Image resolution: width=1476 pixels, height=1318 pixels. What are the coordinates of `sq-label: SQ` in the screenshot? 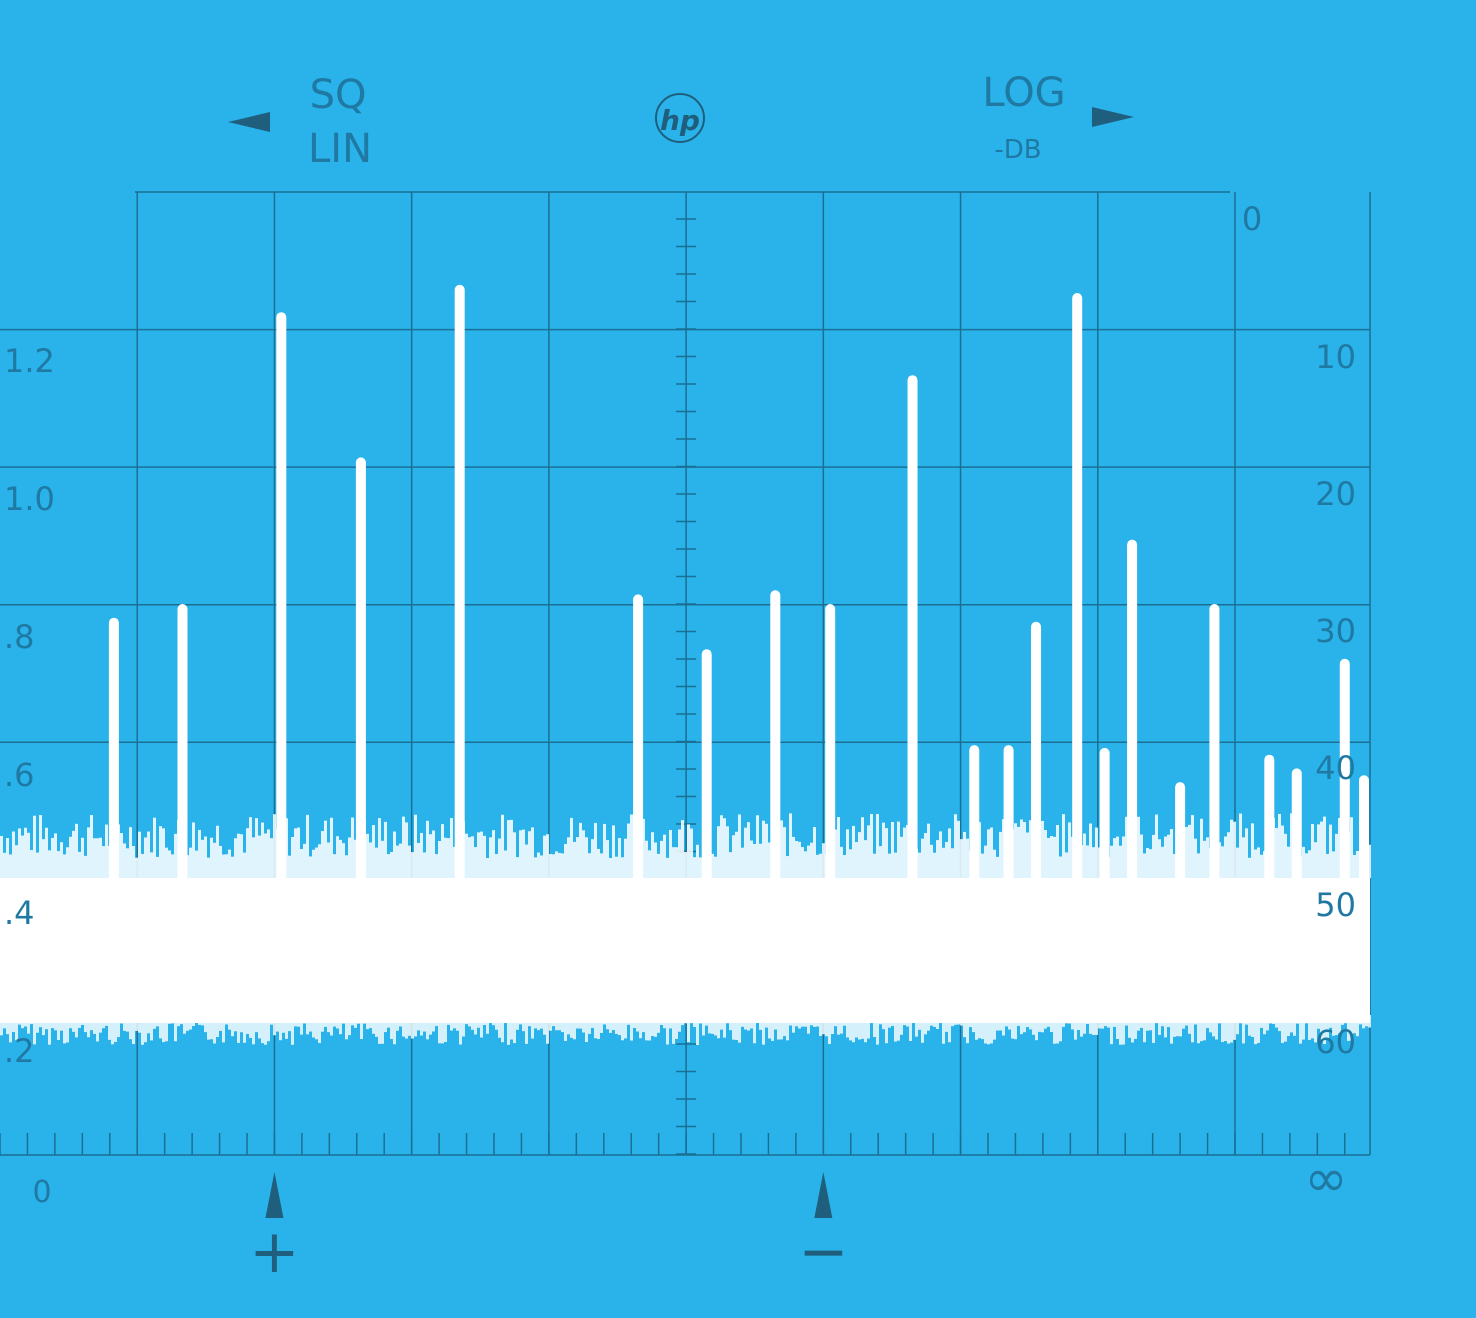 It's located at (338, 95).